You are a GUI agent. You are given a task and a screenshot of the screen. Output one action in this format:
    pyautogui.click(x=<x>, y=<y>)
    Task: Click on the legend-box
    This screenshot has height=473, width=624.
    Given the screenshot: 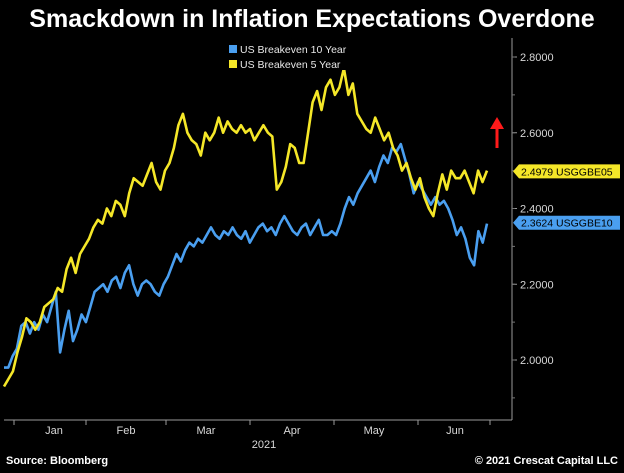 What is the action you would take?
    pyautogui.click(x=293, y=55)
    